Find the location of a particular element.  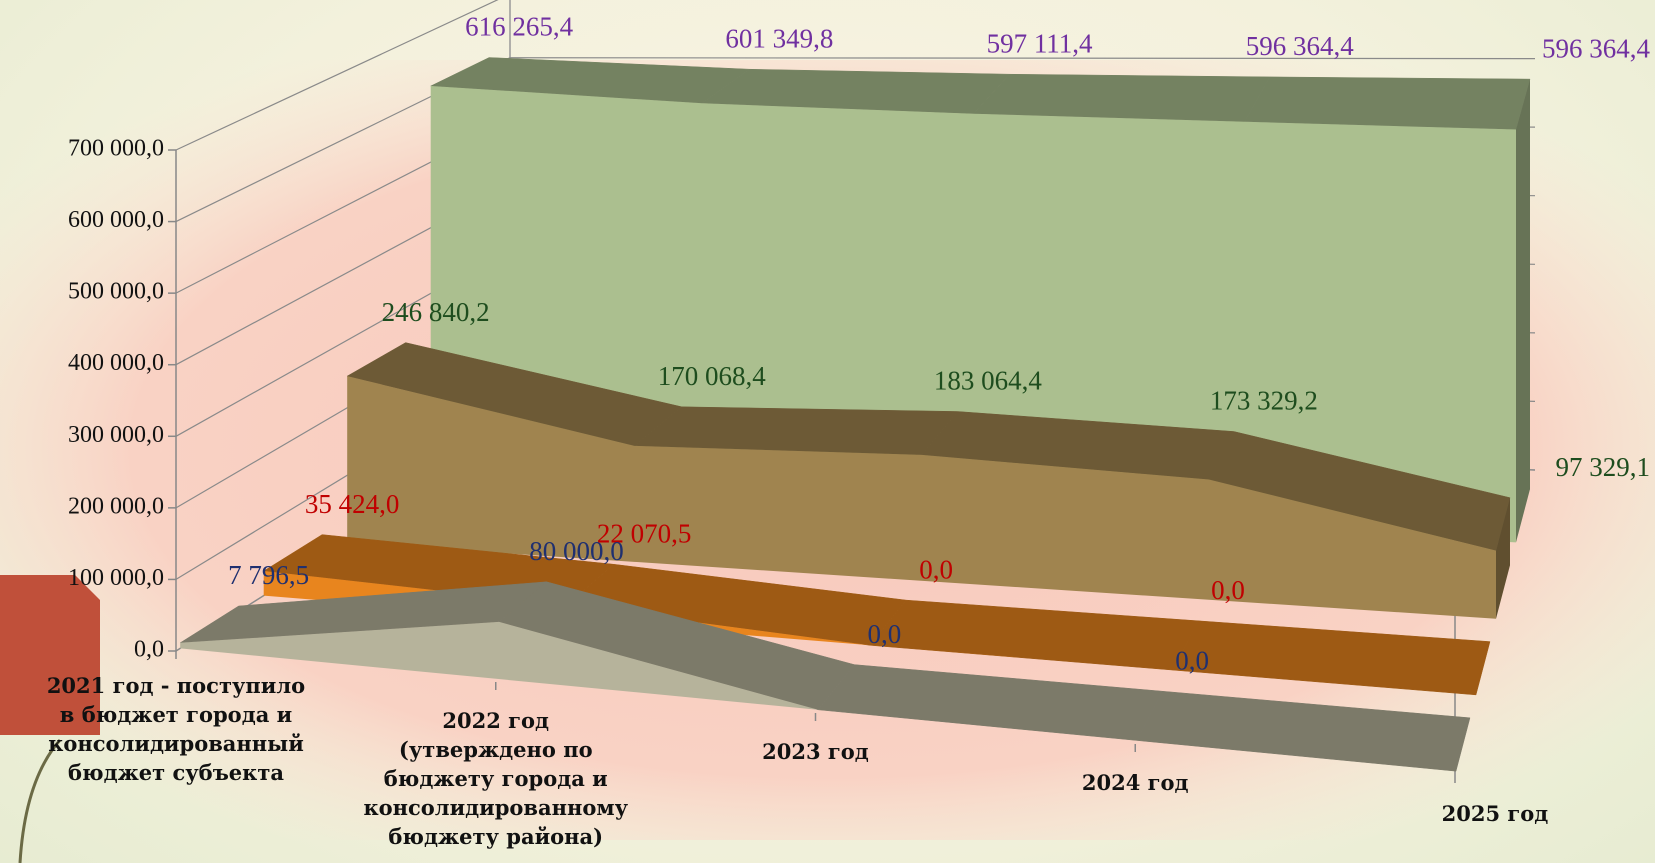

y-tick-label: 100 000,0 is located at coordinates (116, 578).